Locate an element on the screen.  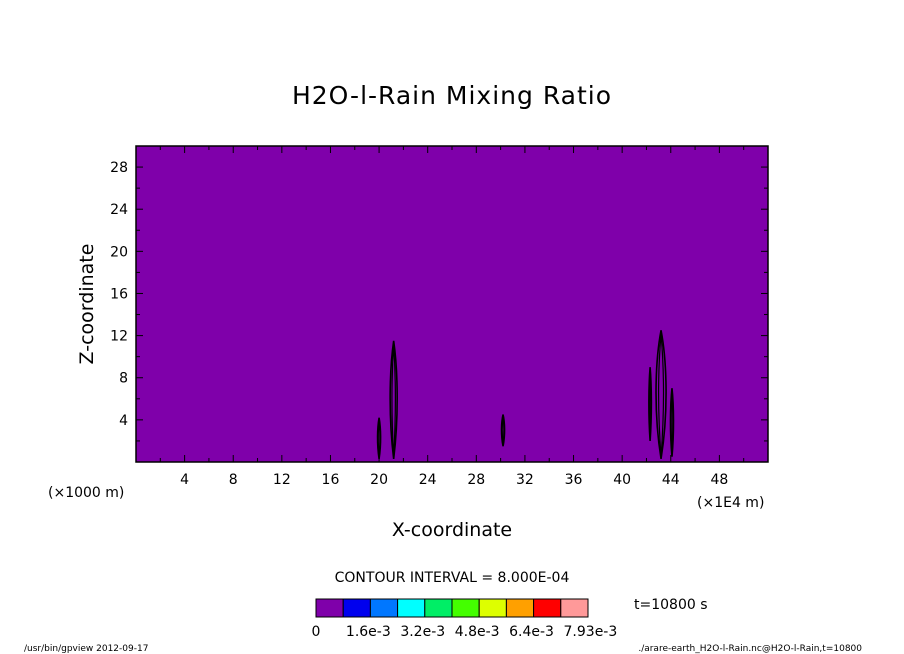
colorbar-label: 1.6e-3 is located at coordinates (368, 632).